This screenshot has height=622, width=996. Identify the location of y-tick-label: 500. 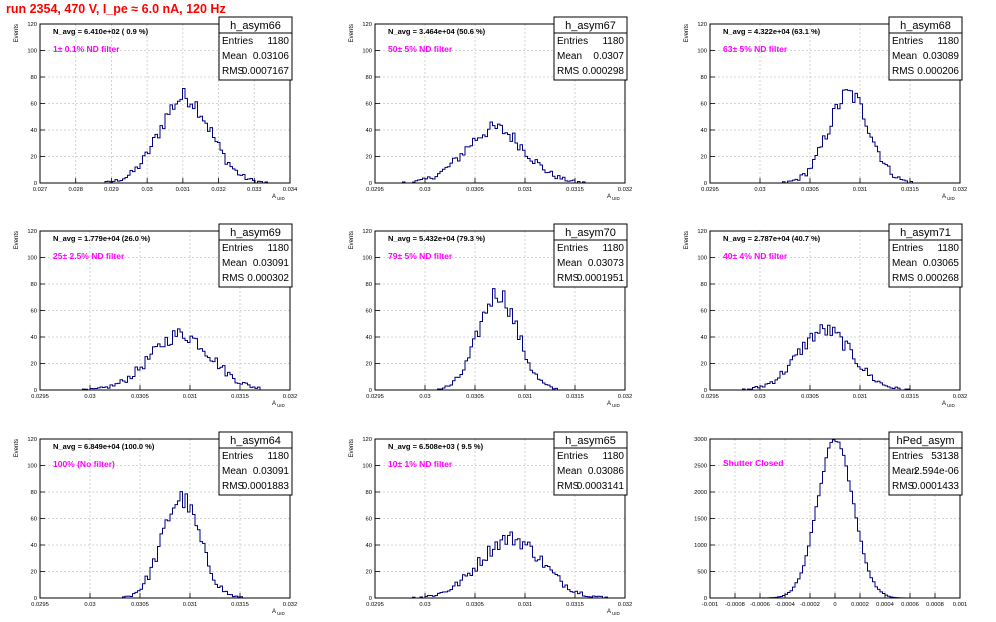
(702, 573).